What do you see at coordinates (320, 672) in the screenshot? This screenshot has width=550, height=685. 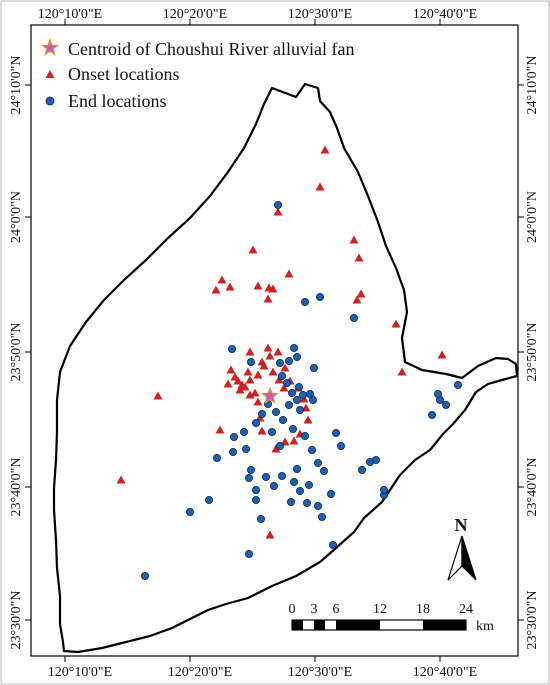 I see `bottom-lon-label: 120°30'0"E` at bounding box center [320, 672].